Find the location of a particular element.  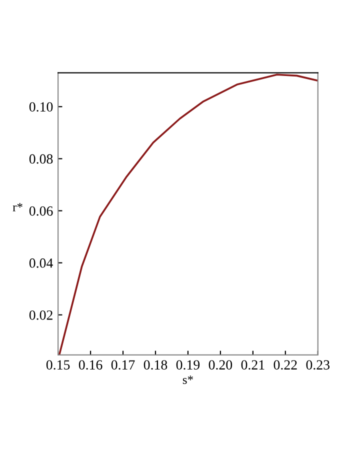

y-tick-label: 0.02 is located at coordinates (40, 315).